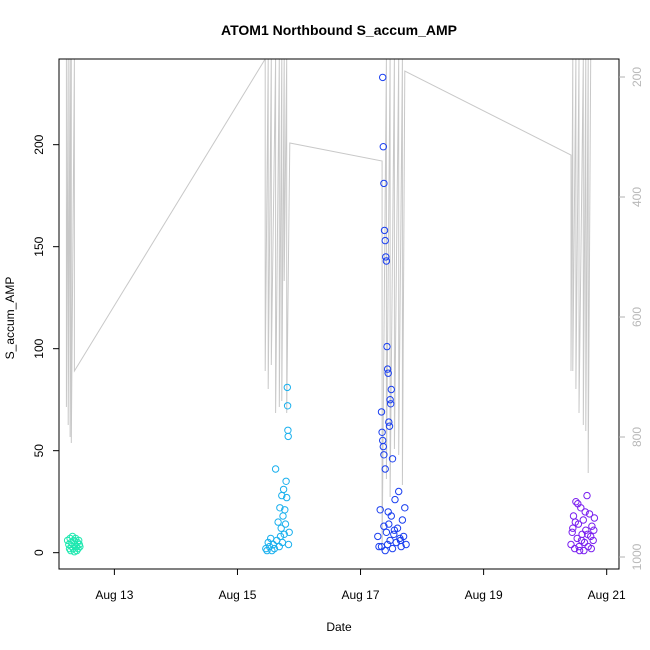  I want to click on y2-tick-label-1: 400, so click(637, 197).